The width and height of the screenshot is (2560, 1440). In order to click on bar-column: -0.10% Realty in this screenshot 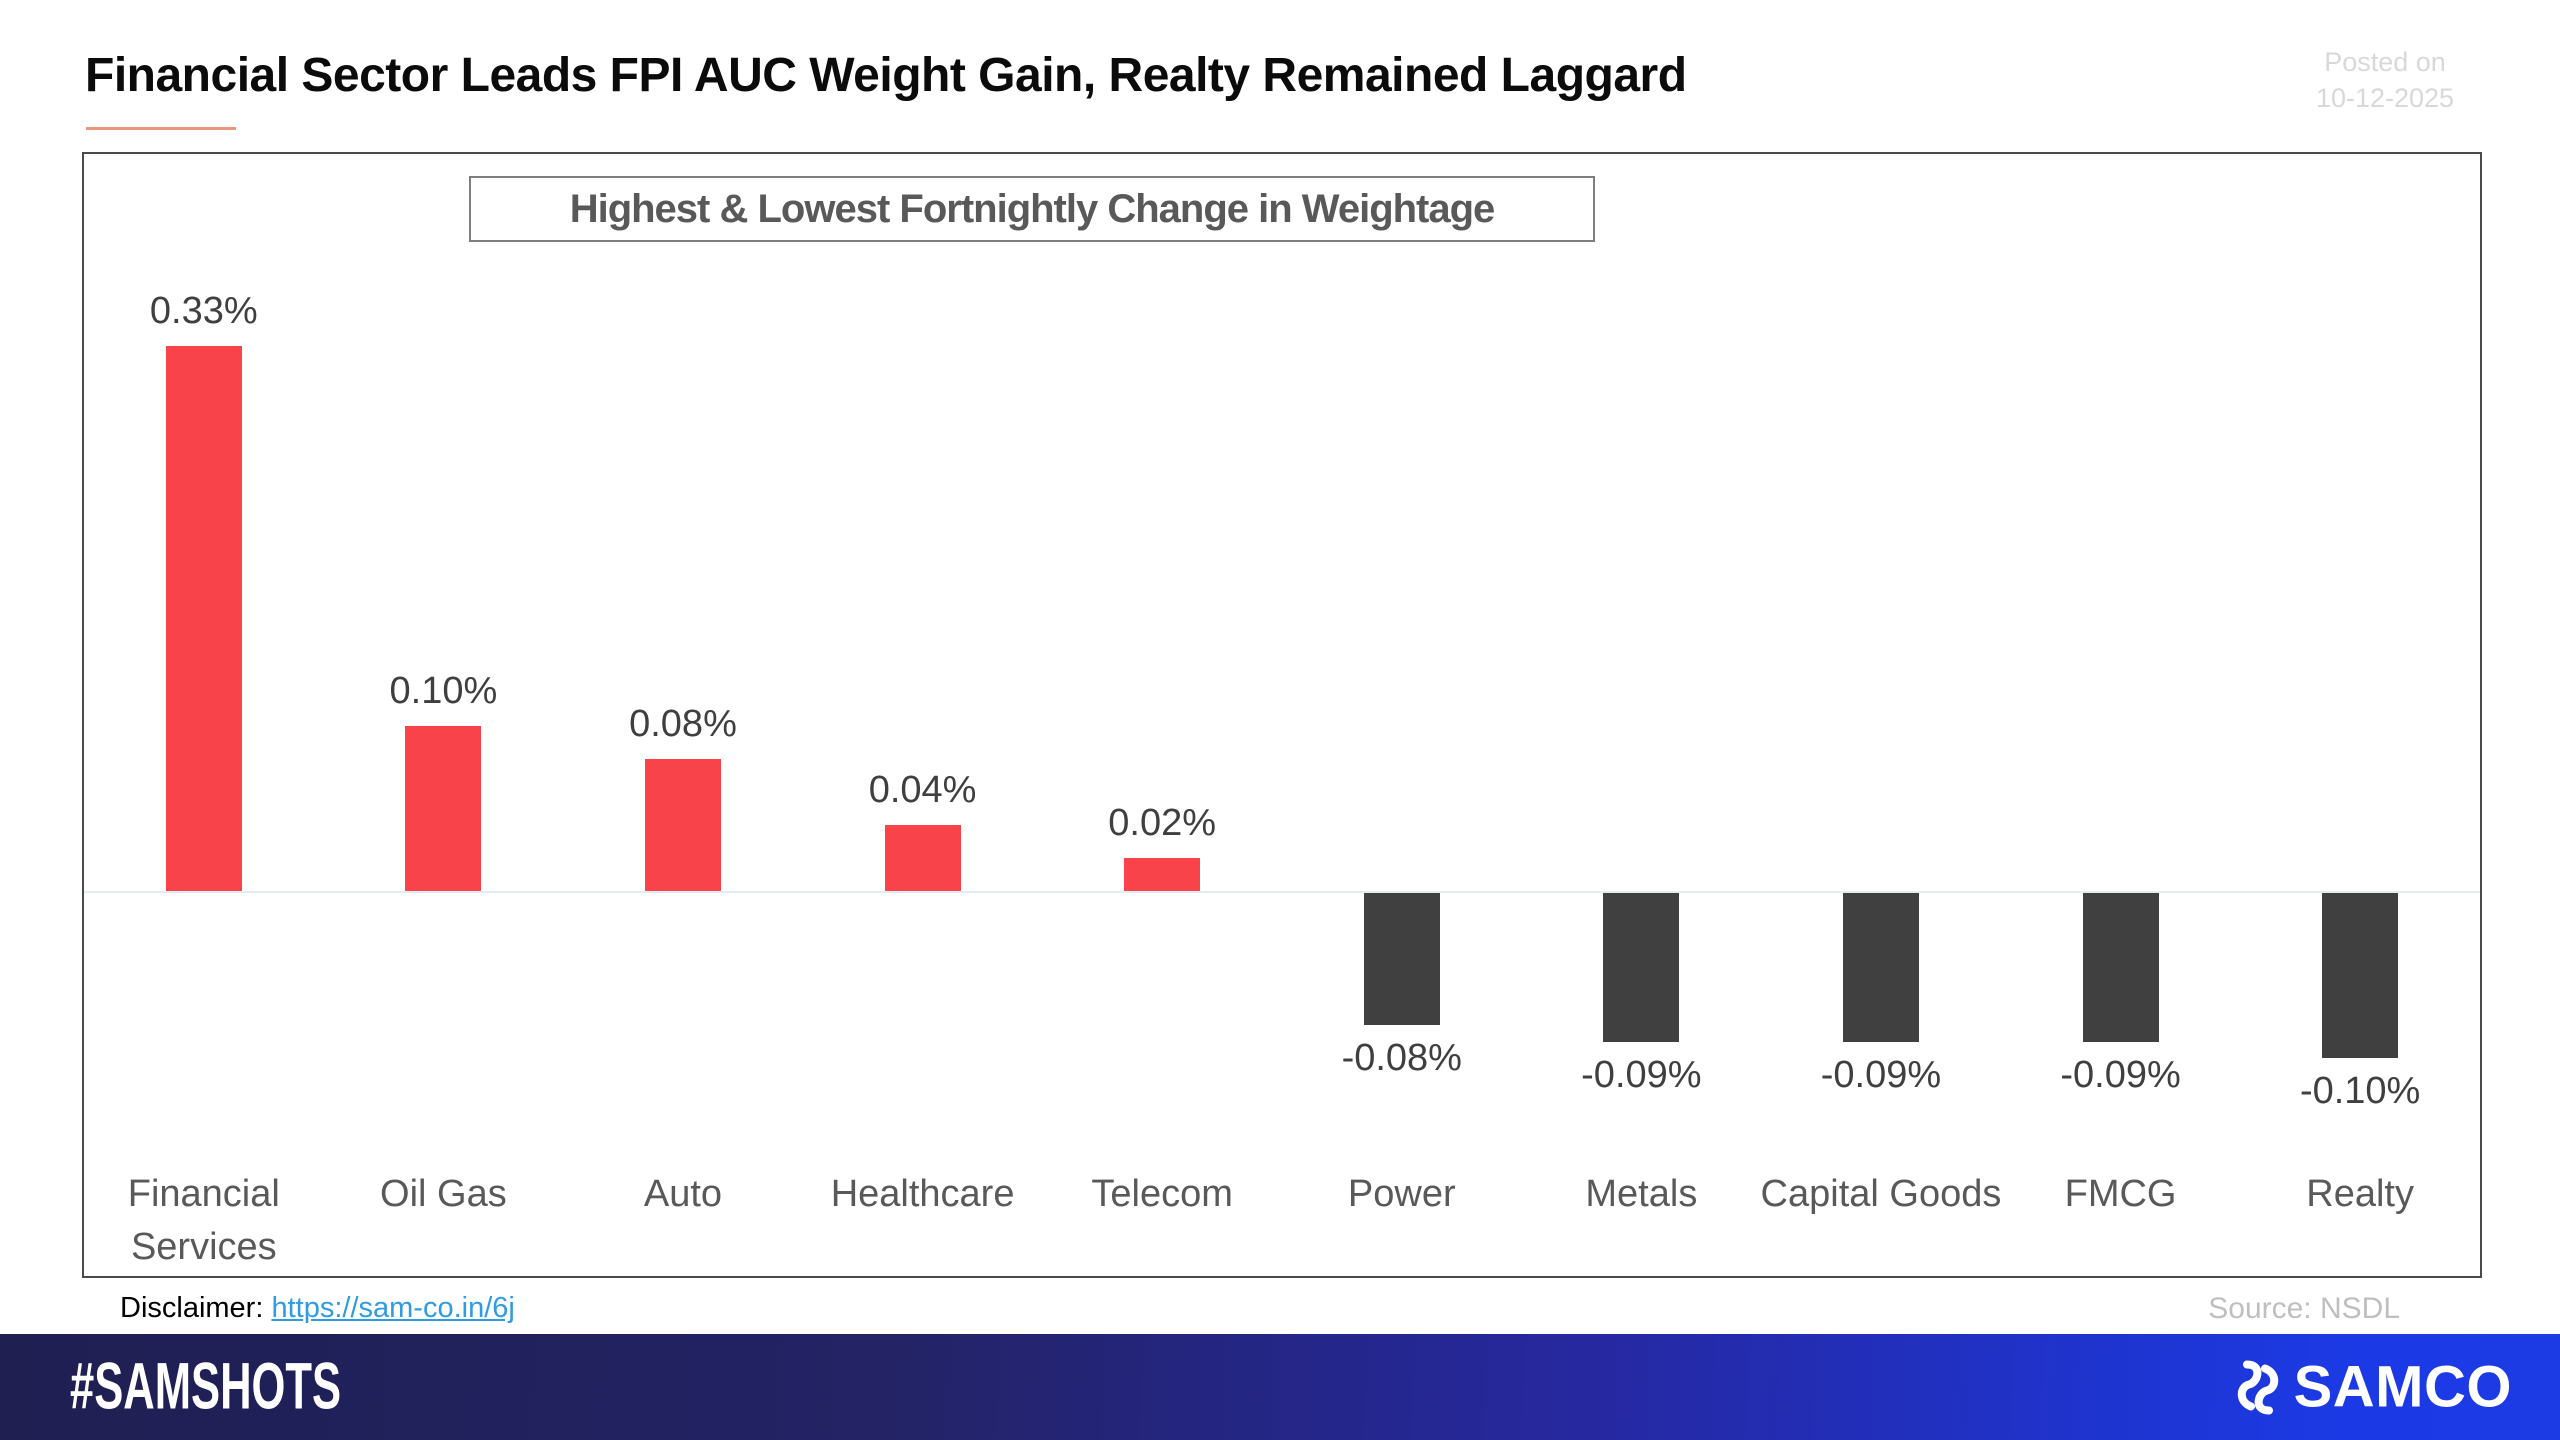, I will do `click(2360, 715)`.